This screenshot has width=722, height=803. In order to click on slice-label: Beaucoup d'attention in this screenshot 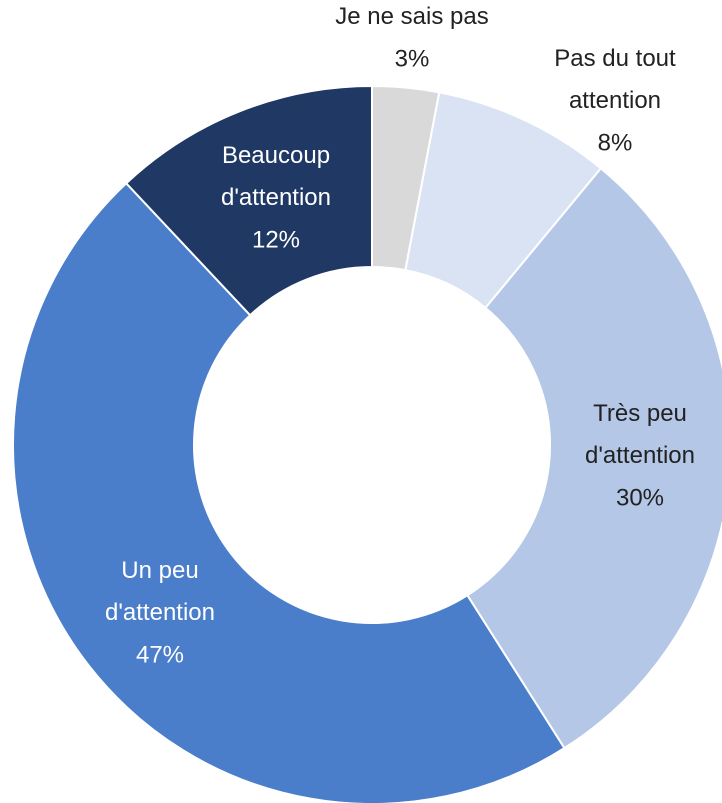, I will do `click(276, 176)`.